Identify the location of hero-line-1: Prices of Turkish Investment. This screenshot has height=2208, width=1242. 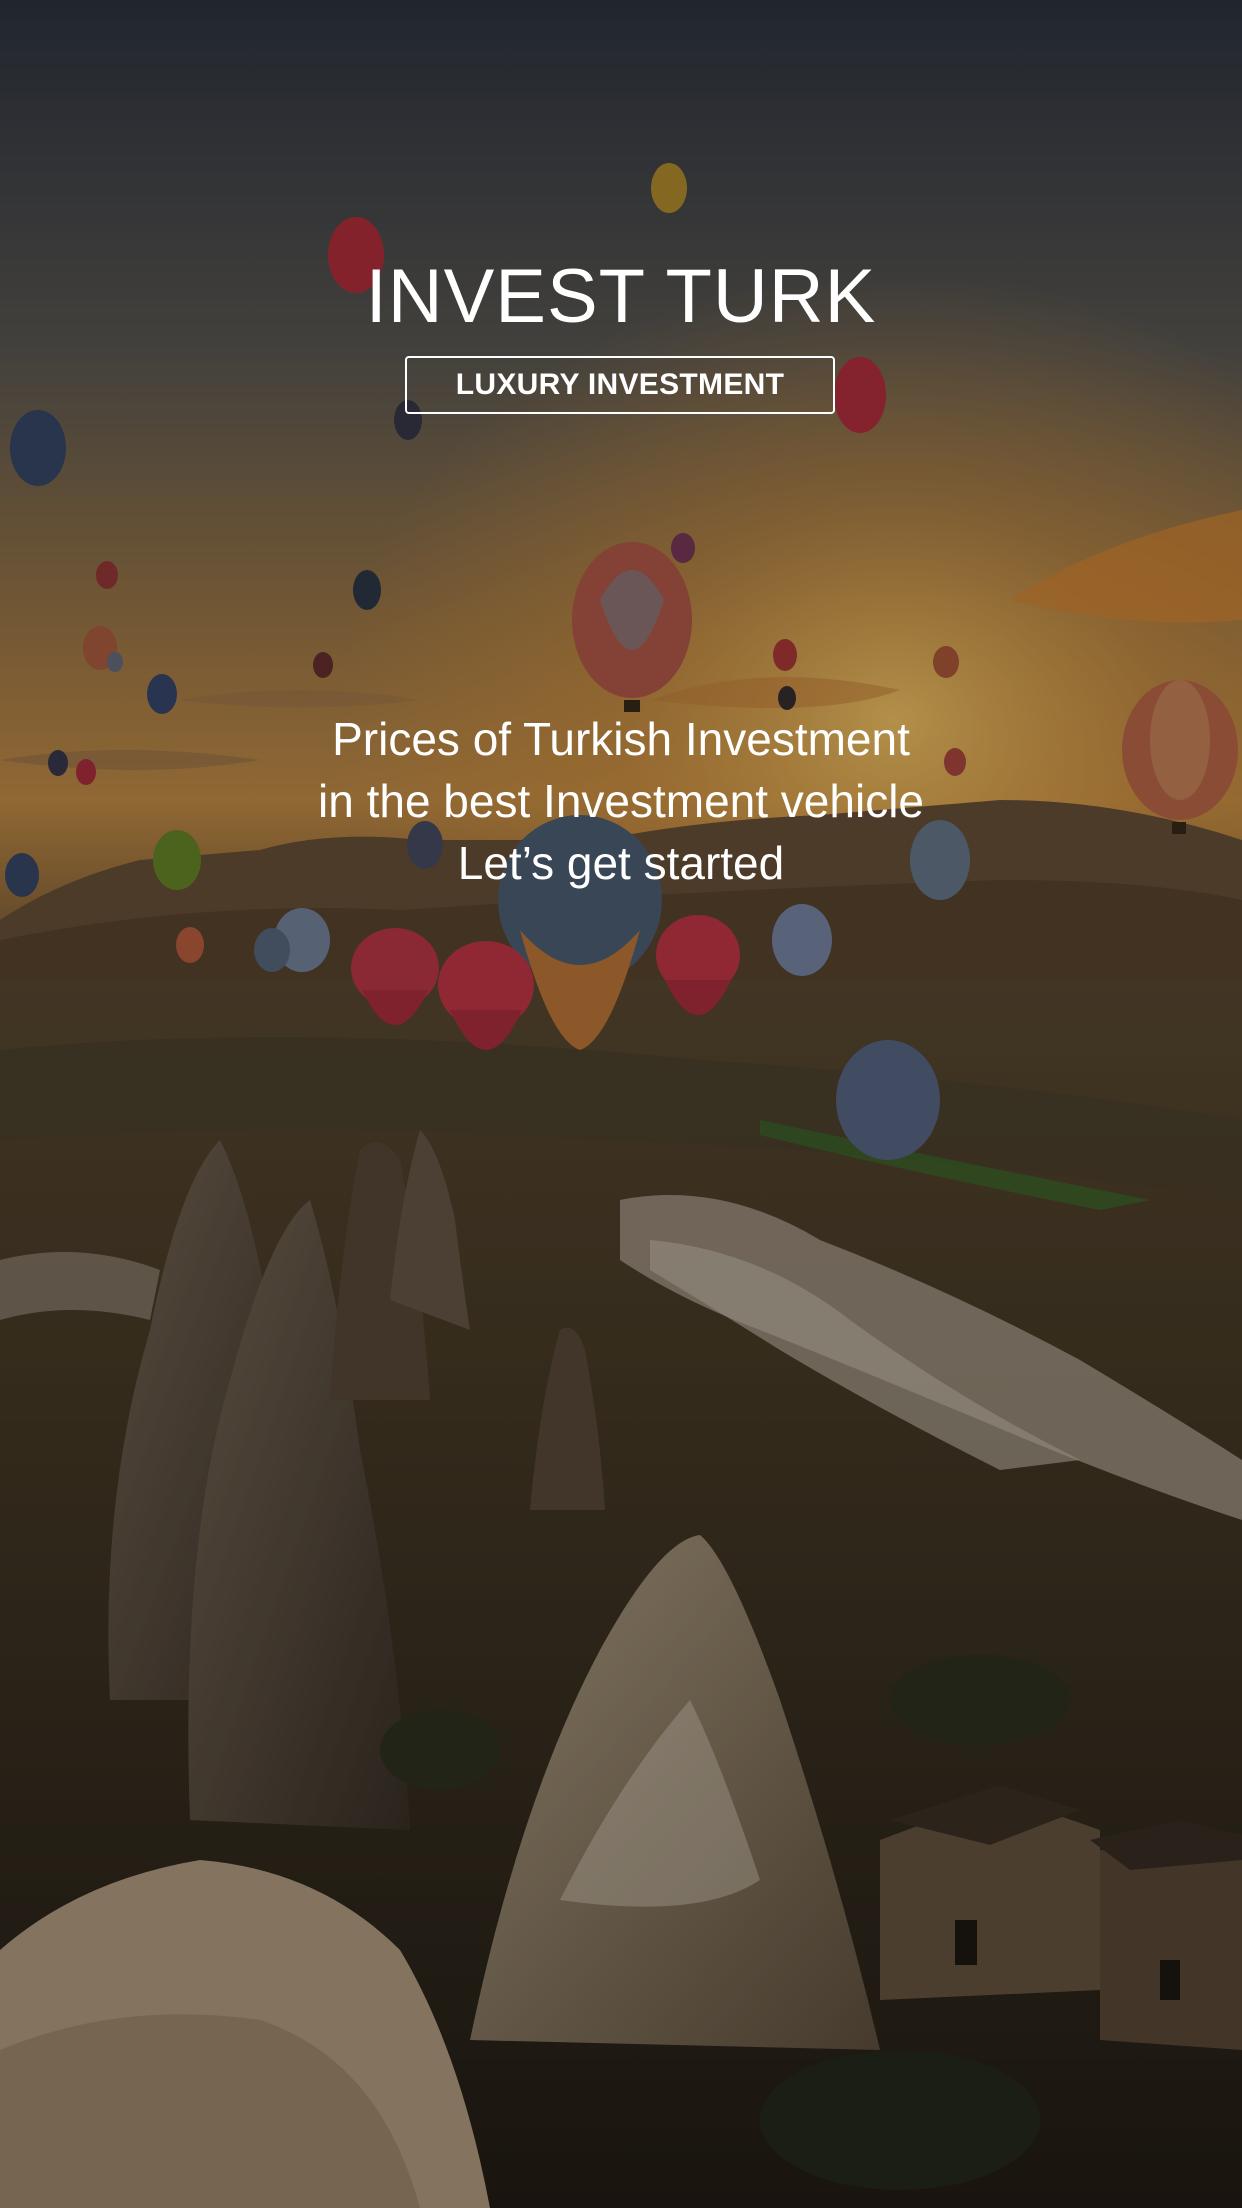
(621, 739).